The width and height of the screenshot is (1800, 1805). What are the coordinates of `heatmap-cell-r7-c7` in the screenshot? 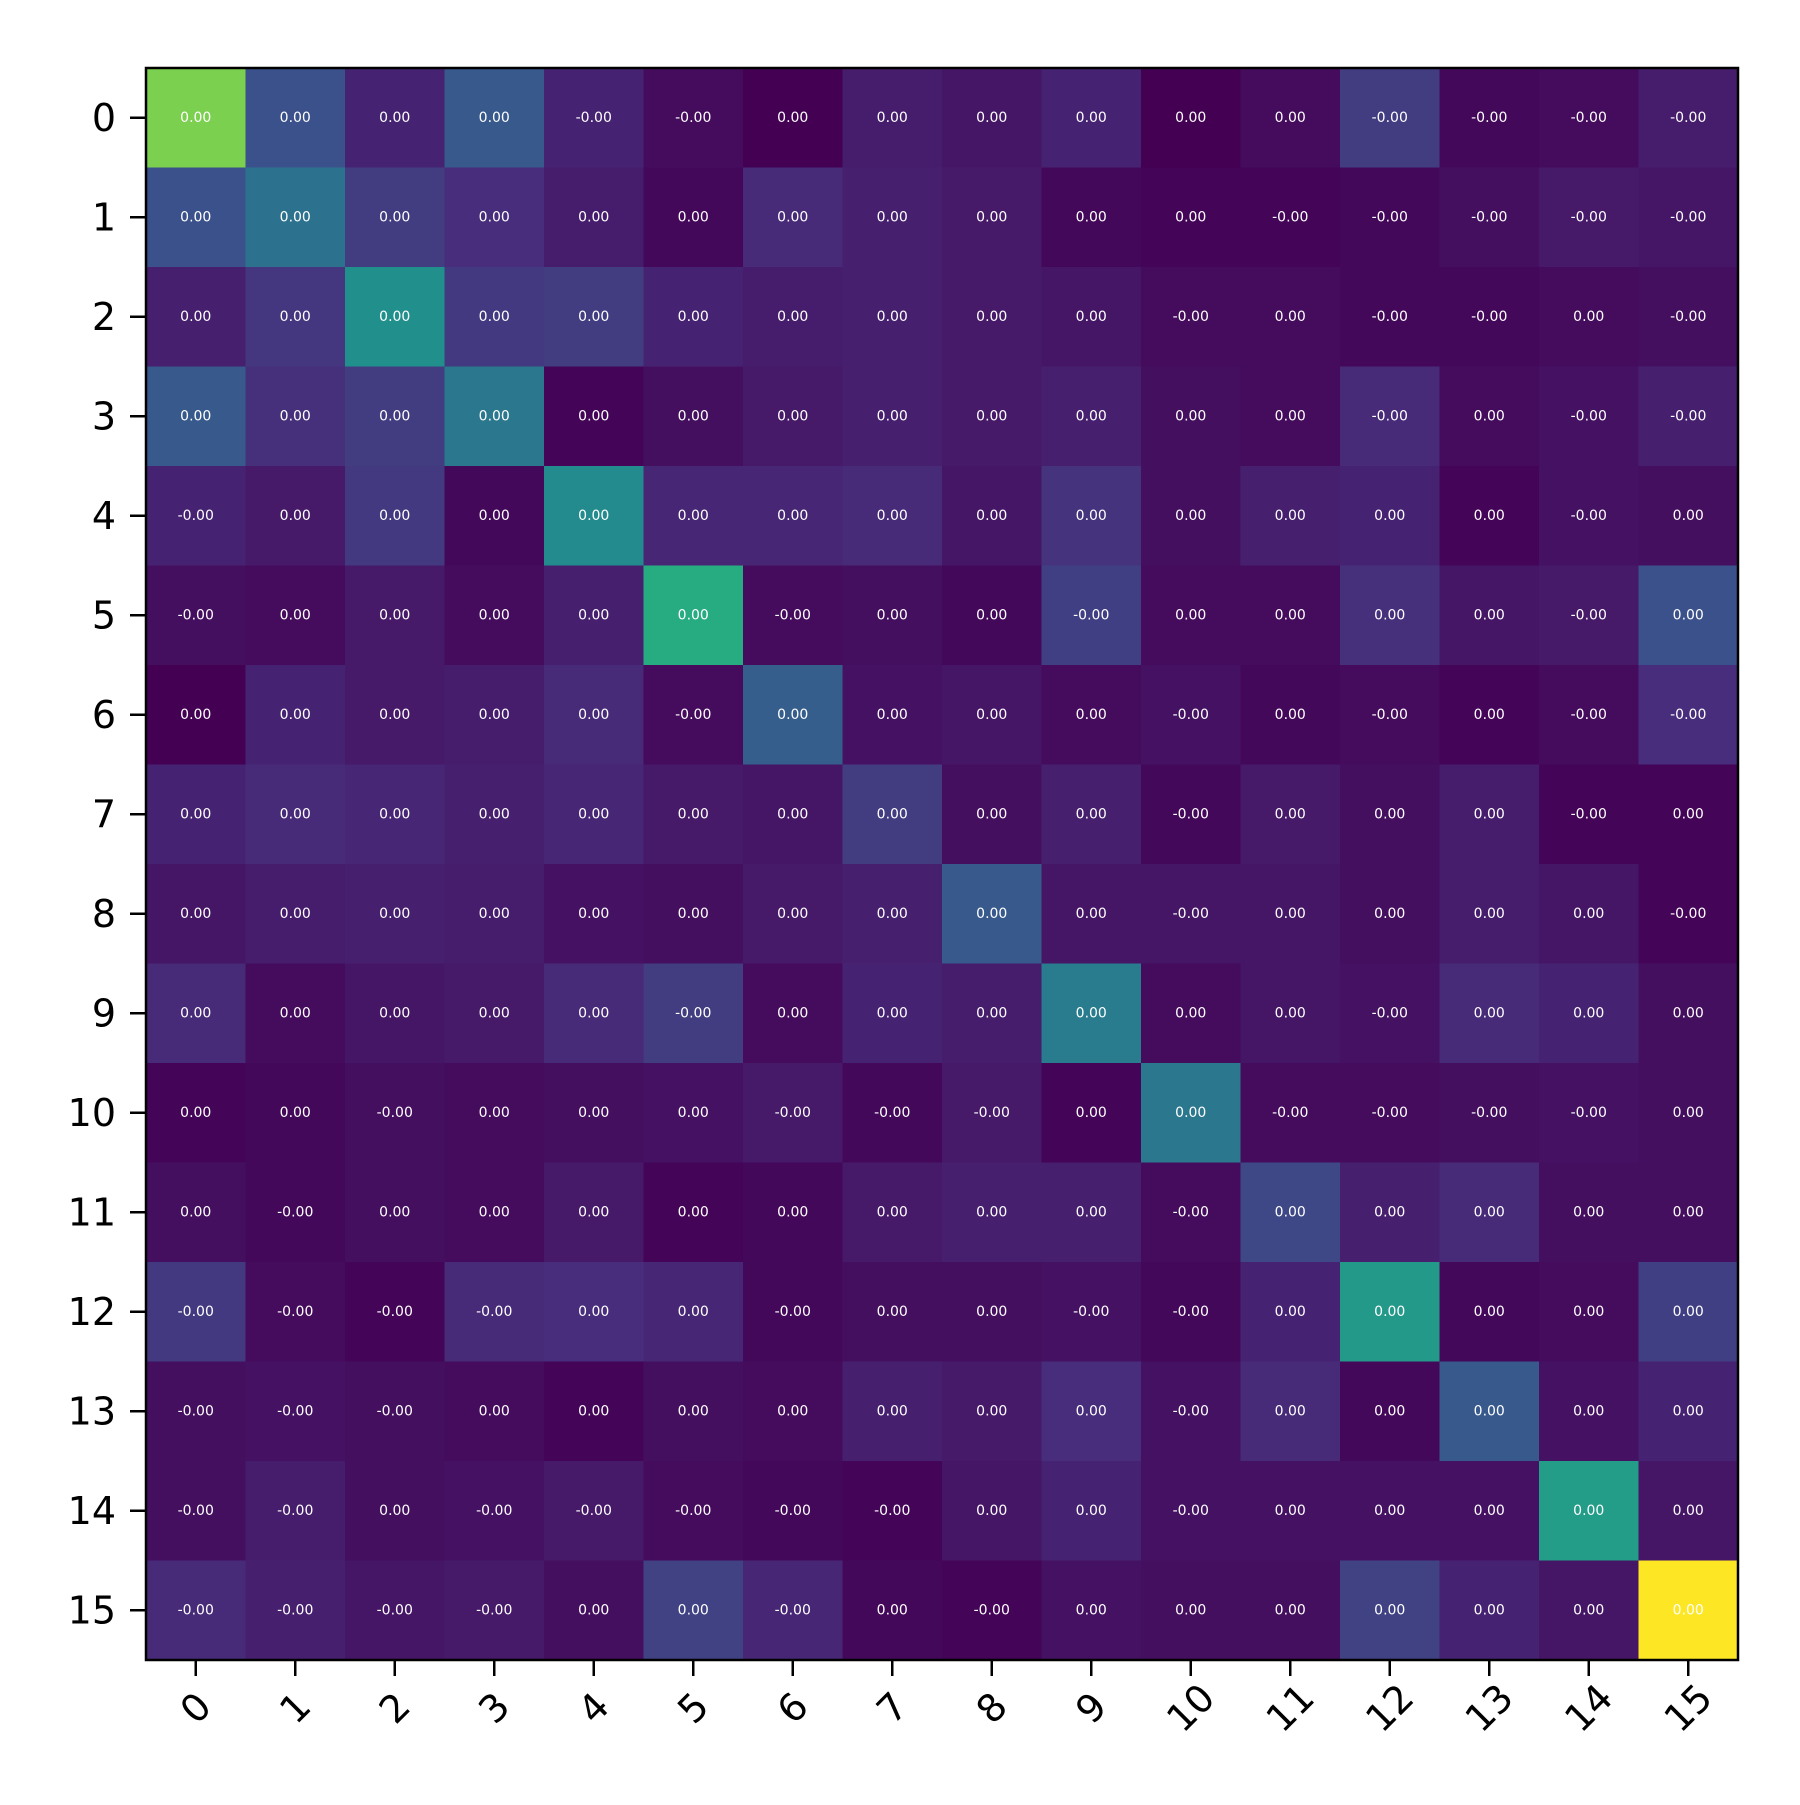 It's located at (892, 814).